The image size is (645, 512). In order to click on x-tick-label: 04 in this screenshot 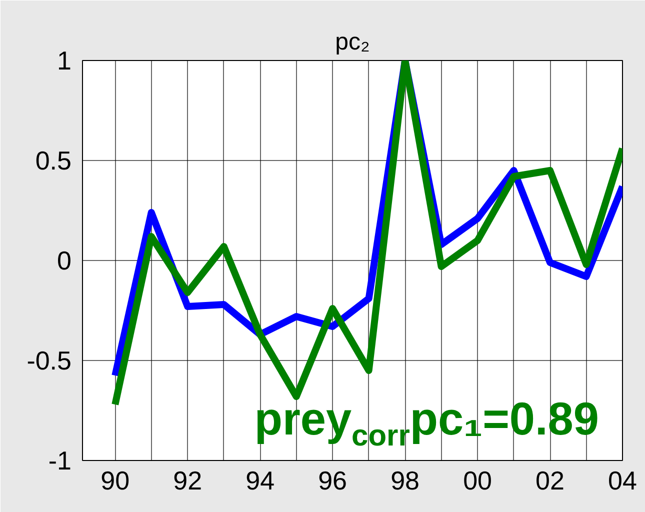, I will do `click(622, 481)`.